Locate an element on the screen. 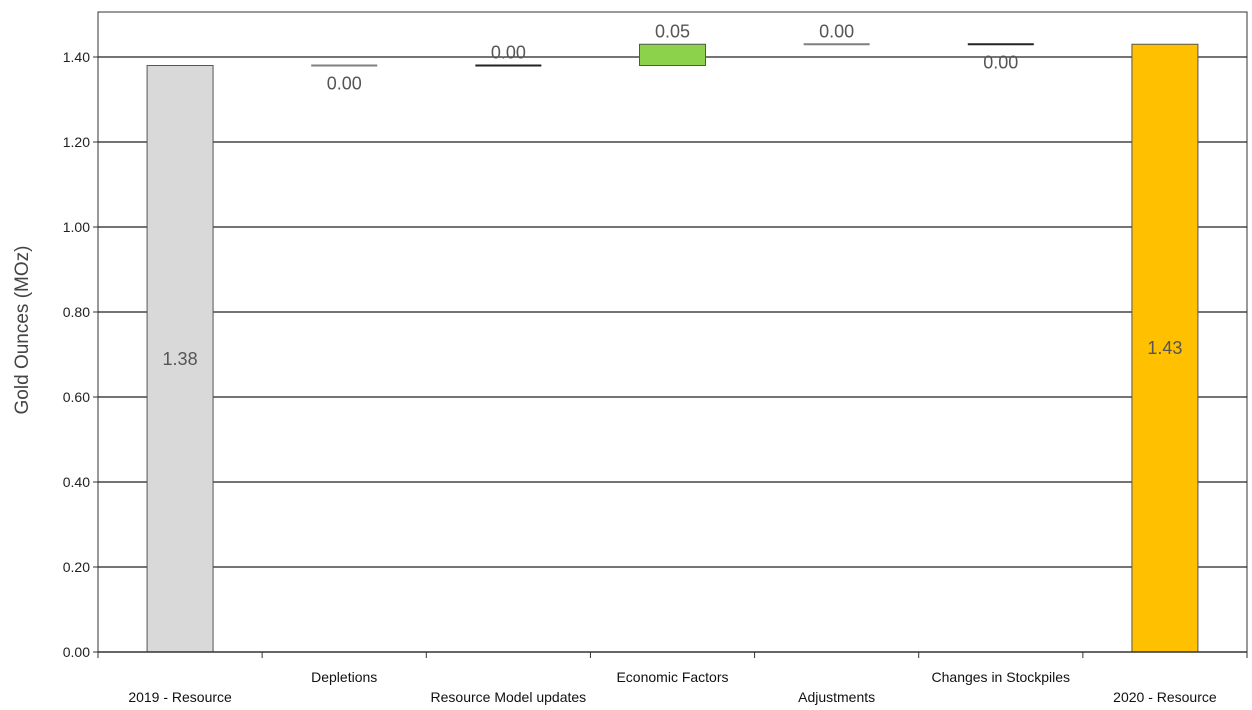 The height and width of the screenshot is (710, 1252). x-category-label: 2019 - Resource is located at coordinates (180, 697).